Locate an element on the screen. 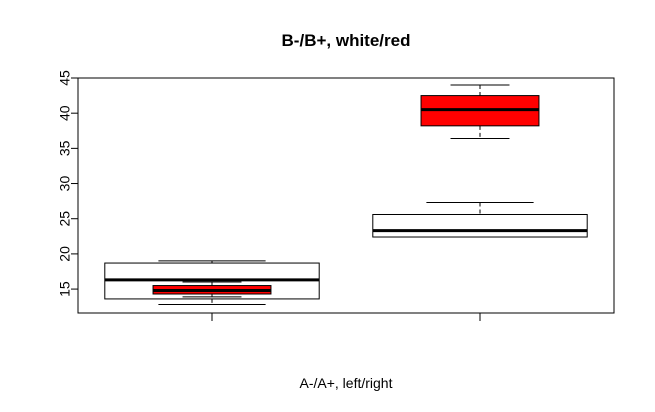  box-B--A+ is located at coordinates (480, 220).